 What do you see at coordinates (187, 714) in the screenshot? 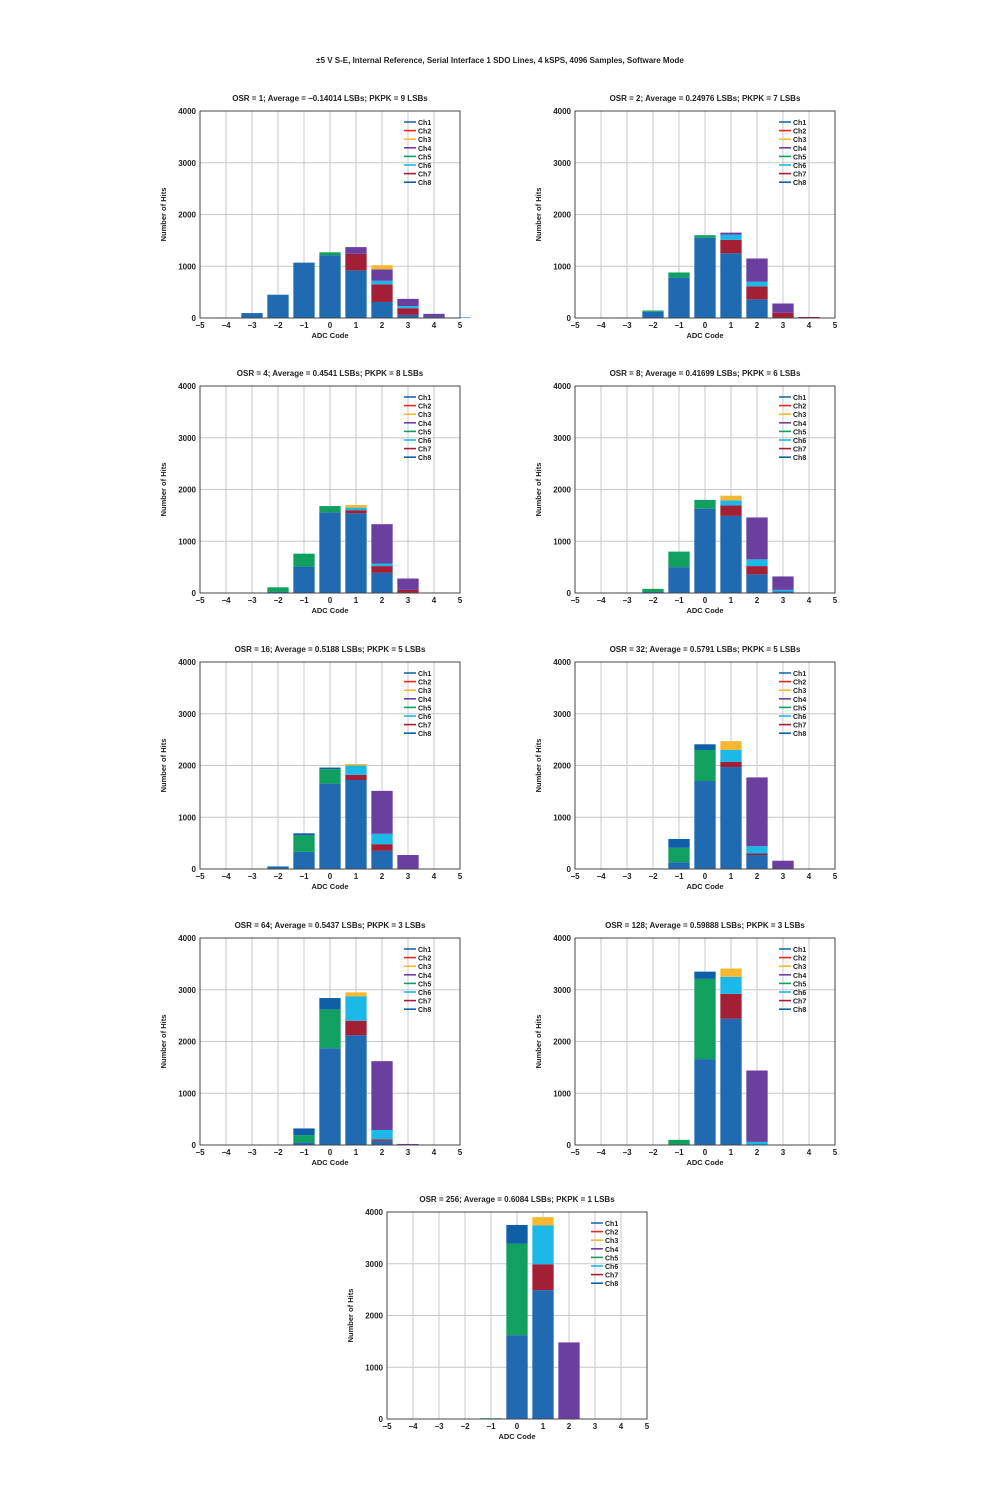
I see `y-tick-label: 3000` at bounding box center [187, 714].